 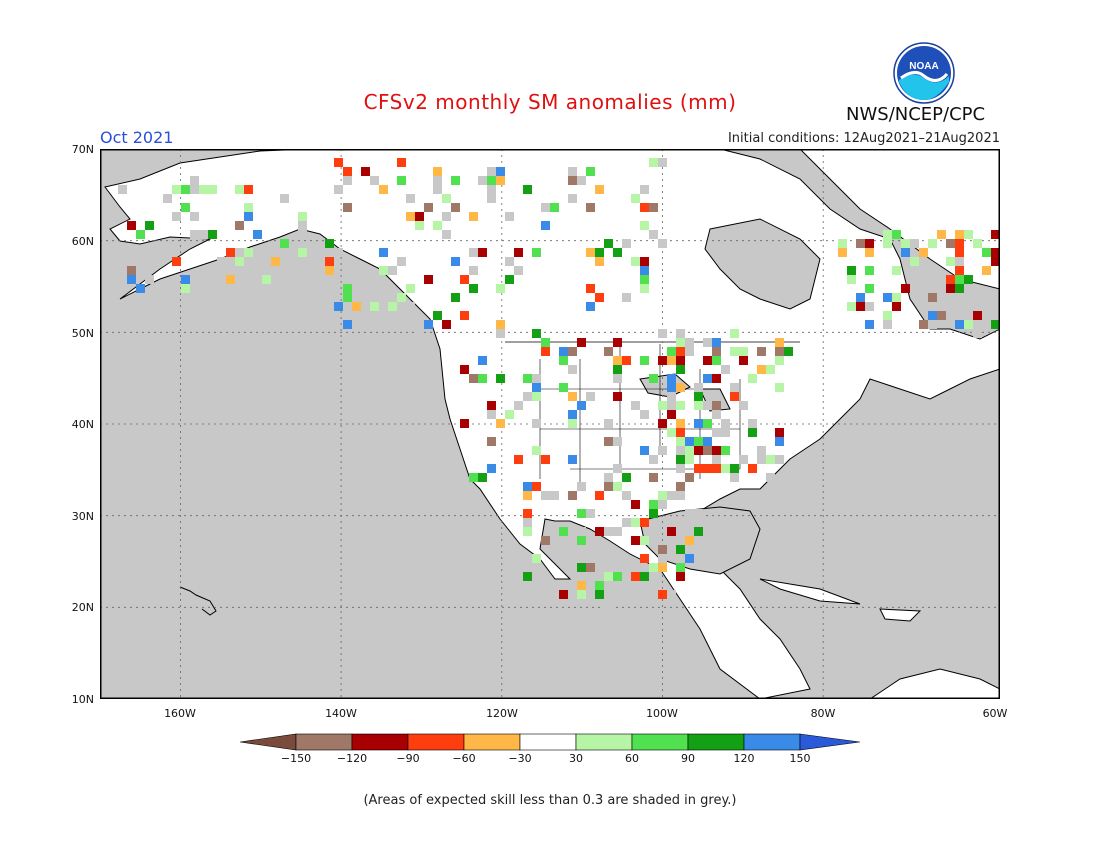 What do you see at coordinates (82, 699) in the screenshot?
I see `lat-label-10n: 10N` at bounding box center [82, 699].